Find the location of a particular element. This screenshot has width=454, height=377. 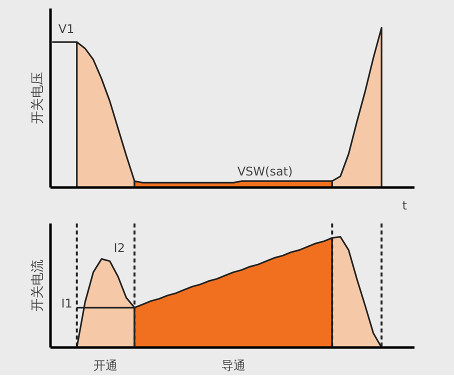

series-label: I2 is located at coordinates (119, 247).